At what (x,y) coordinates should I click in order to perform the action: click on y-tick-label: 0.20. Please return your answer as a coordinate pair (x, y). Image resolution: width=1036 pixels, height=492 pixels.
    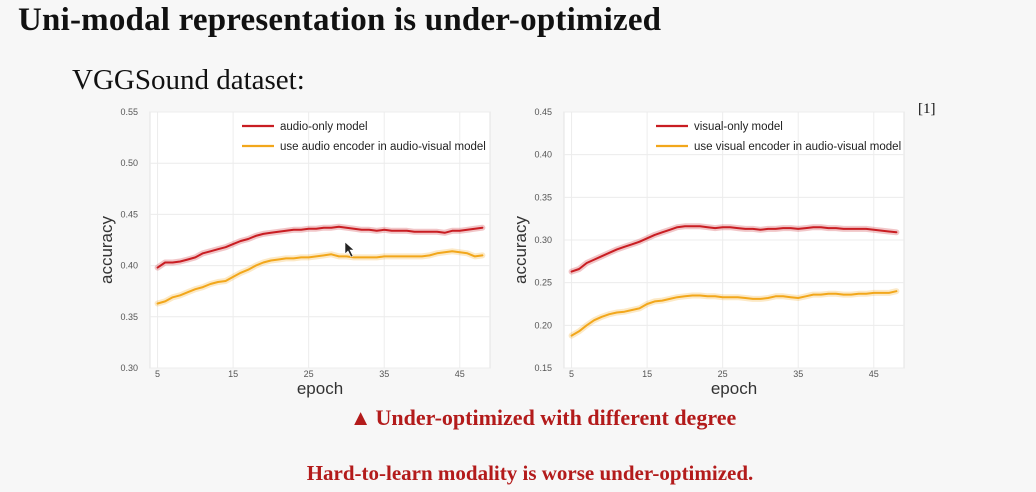
    Looking at the image, I should click on (543, 325).